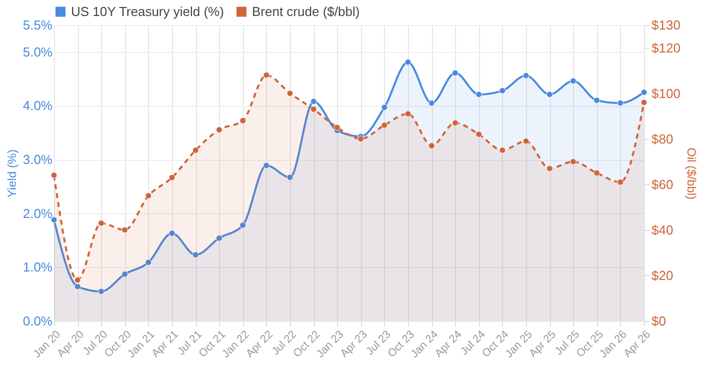 Image resolution: width=720 pixels, height=386 pixels. I want to click on y2-axis-title: Oil ($/bbl), so click(691, 173).